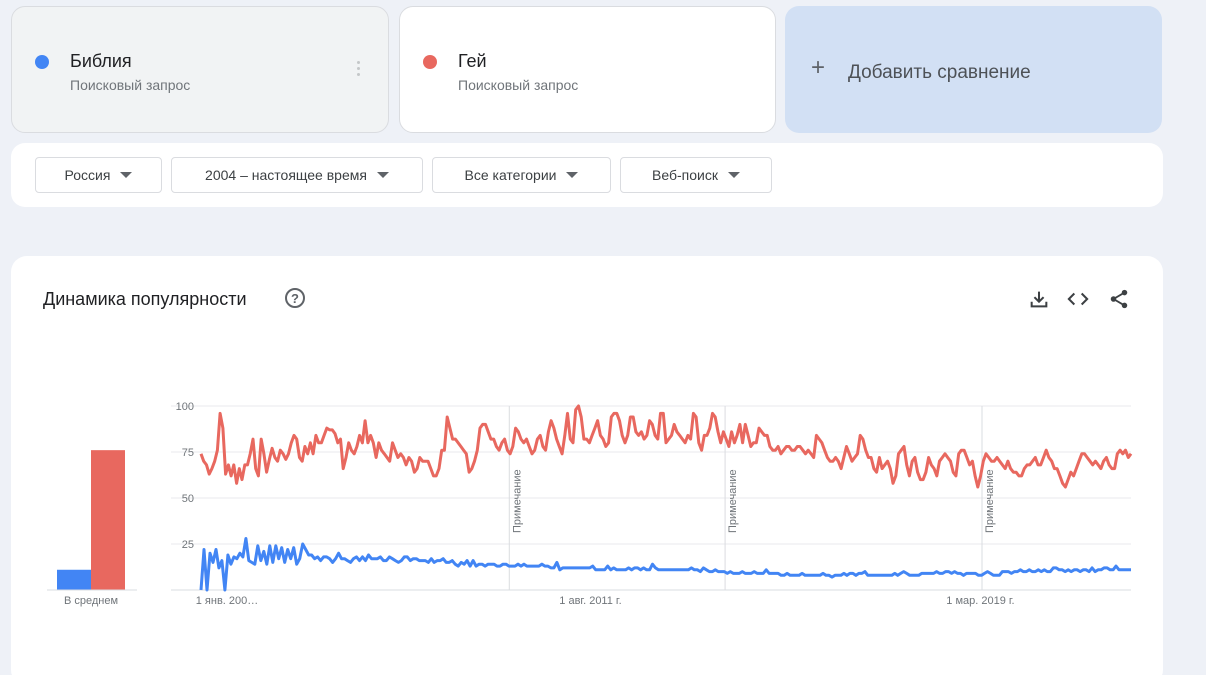 The image size is (1206, 675). I want to click on x-date-label: 1 авг. 2011 г., so click(590, 601).